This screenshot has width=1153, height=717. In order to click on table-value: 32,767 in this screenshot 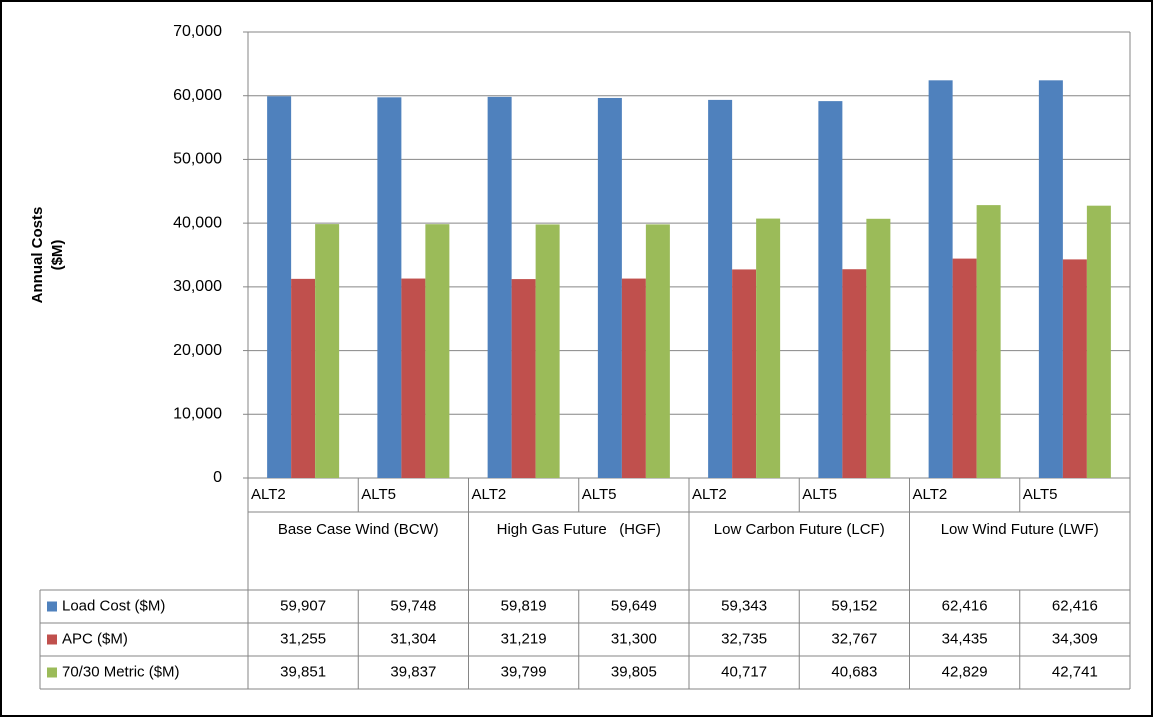, I will do `click(854, 638)`.